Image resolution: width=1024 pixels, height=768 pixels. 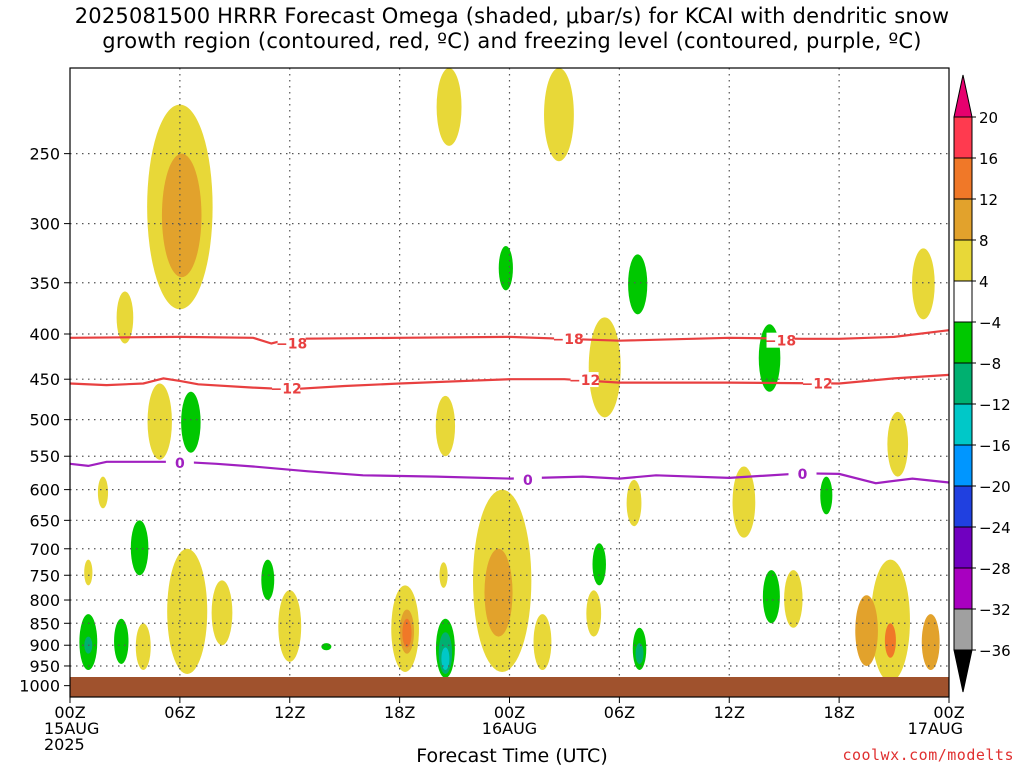 I want to click on credit-link: coolwx.com/modelts, so click(x=928, y=755).